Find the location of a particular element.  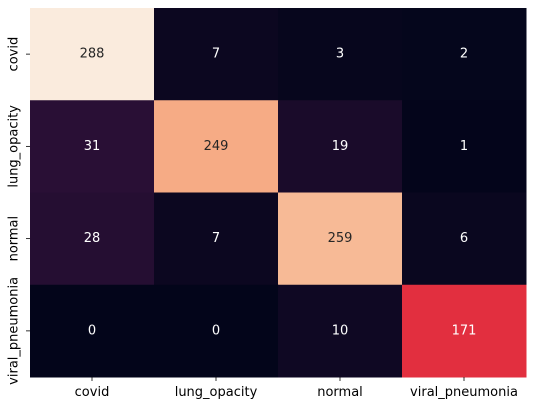

heatmap-cell-lung_opacity-viral_pneumonia is located at coordinates (464, 146).